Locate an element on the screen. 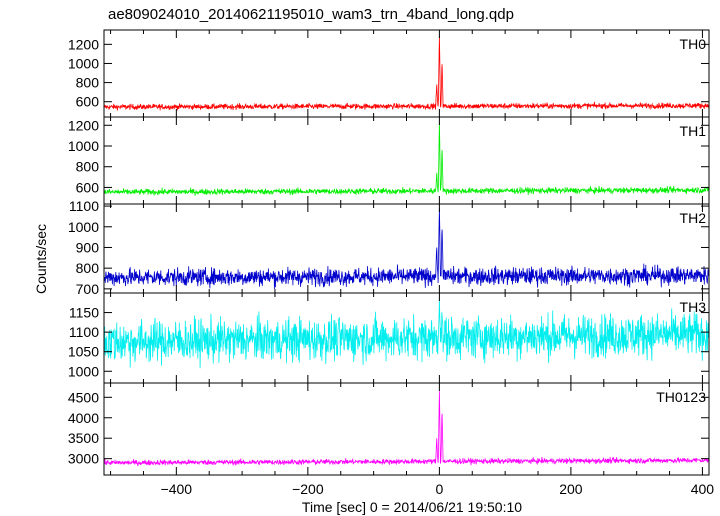  panel-label-th0123: TH0123 is located at coordinates (681, 397).